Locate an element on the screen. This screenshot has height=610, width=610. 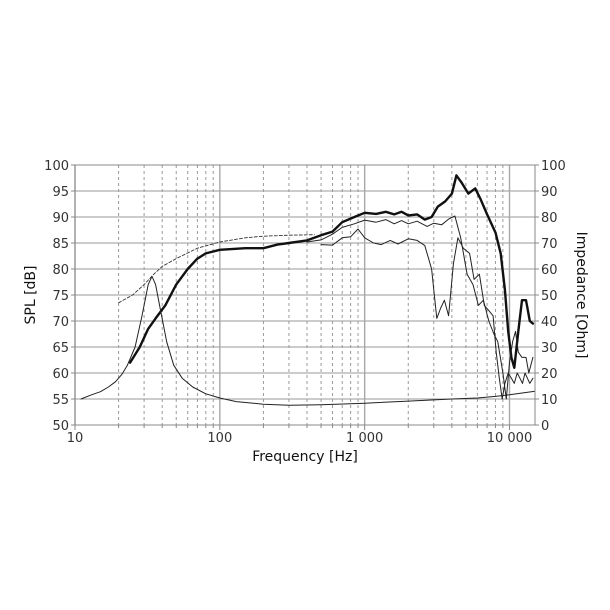
right-axis-ticks: 0 10 20 30 40 50 60 70 80 90 100 is located at coordinates (550, 296).